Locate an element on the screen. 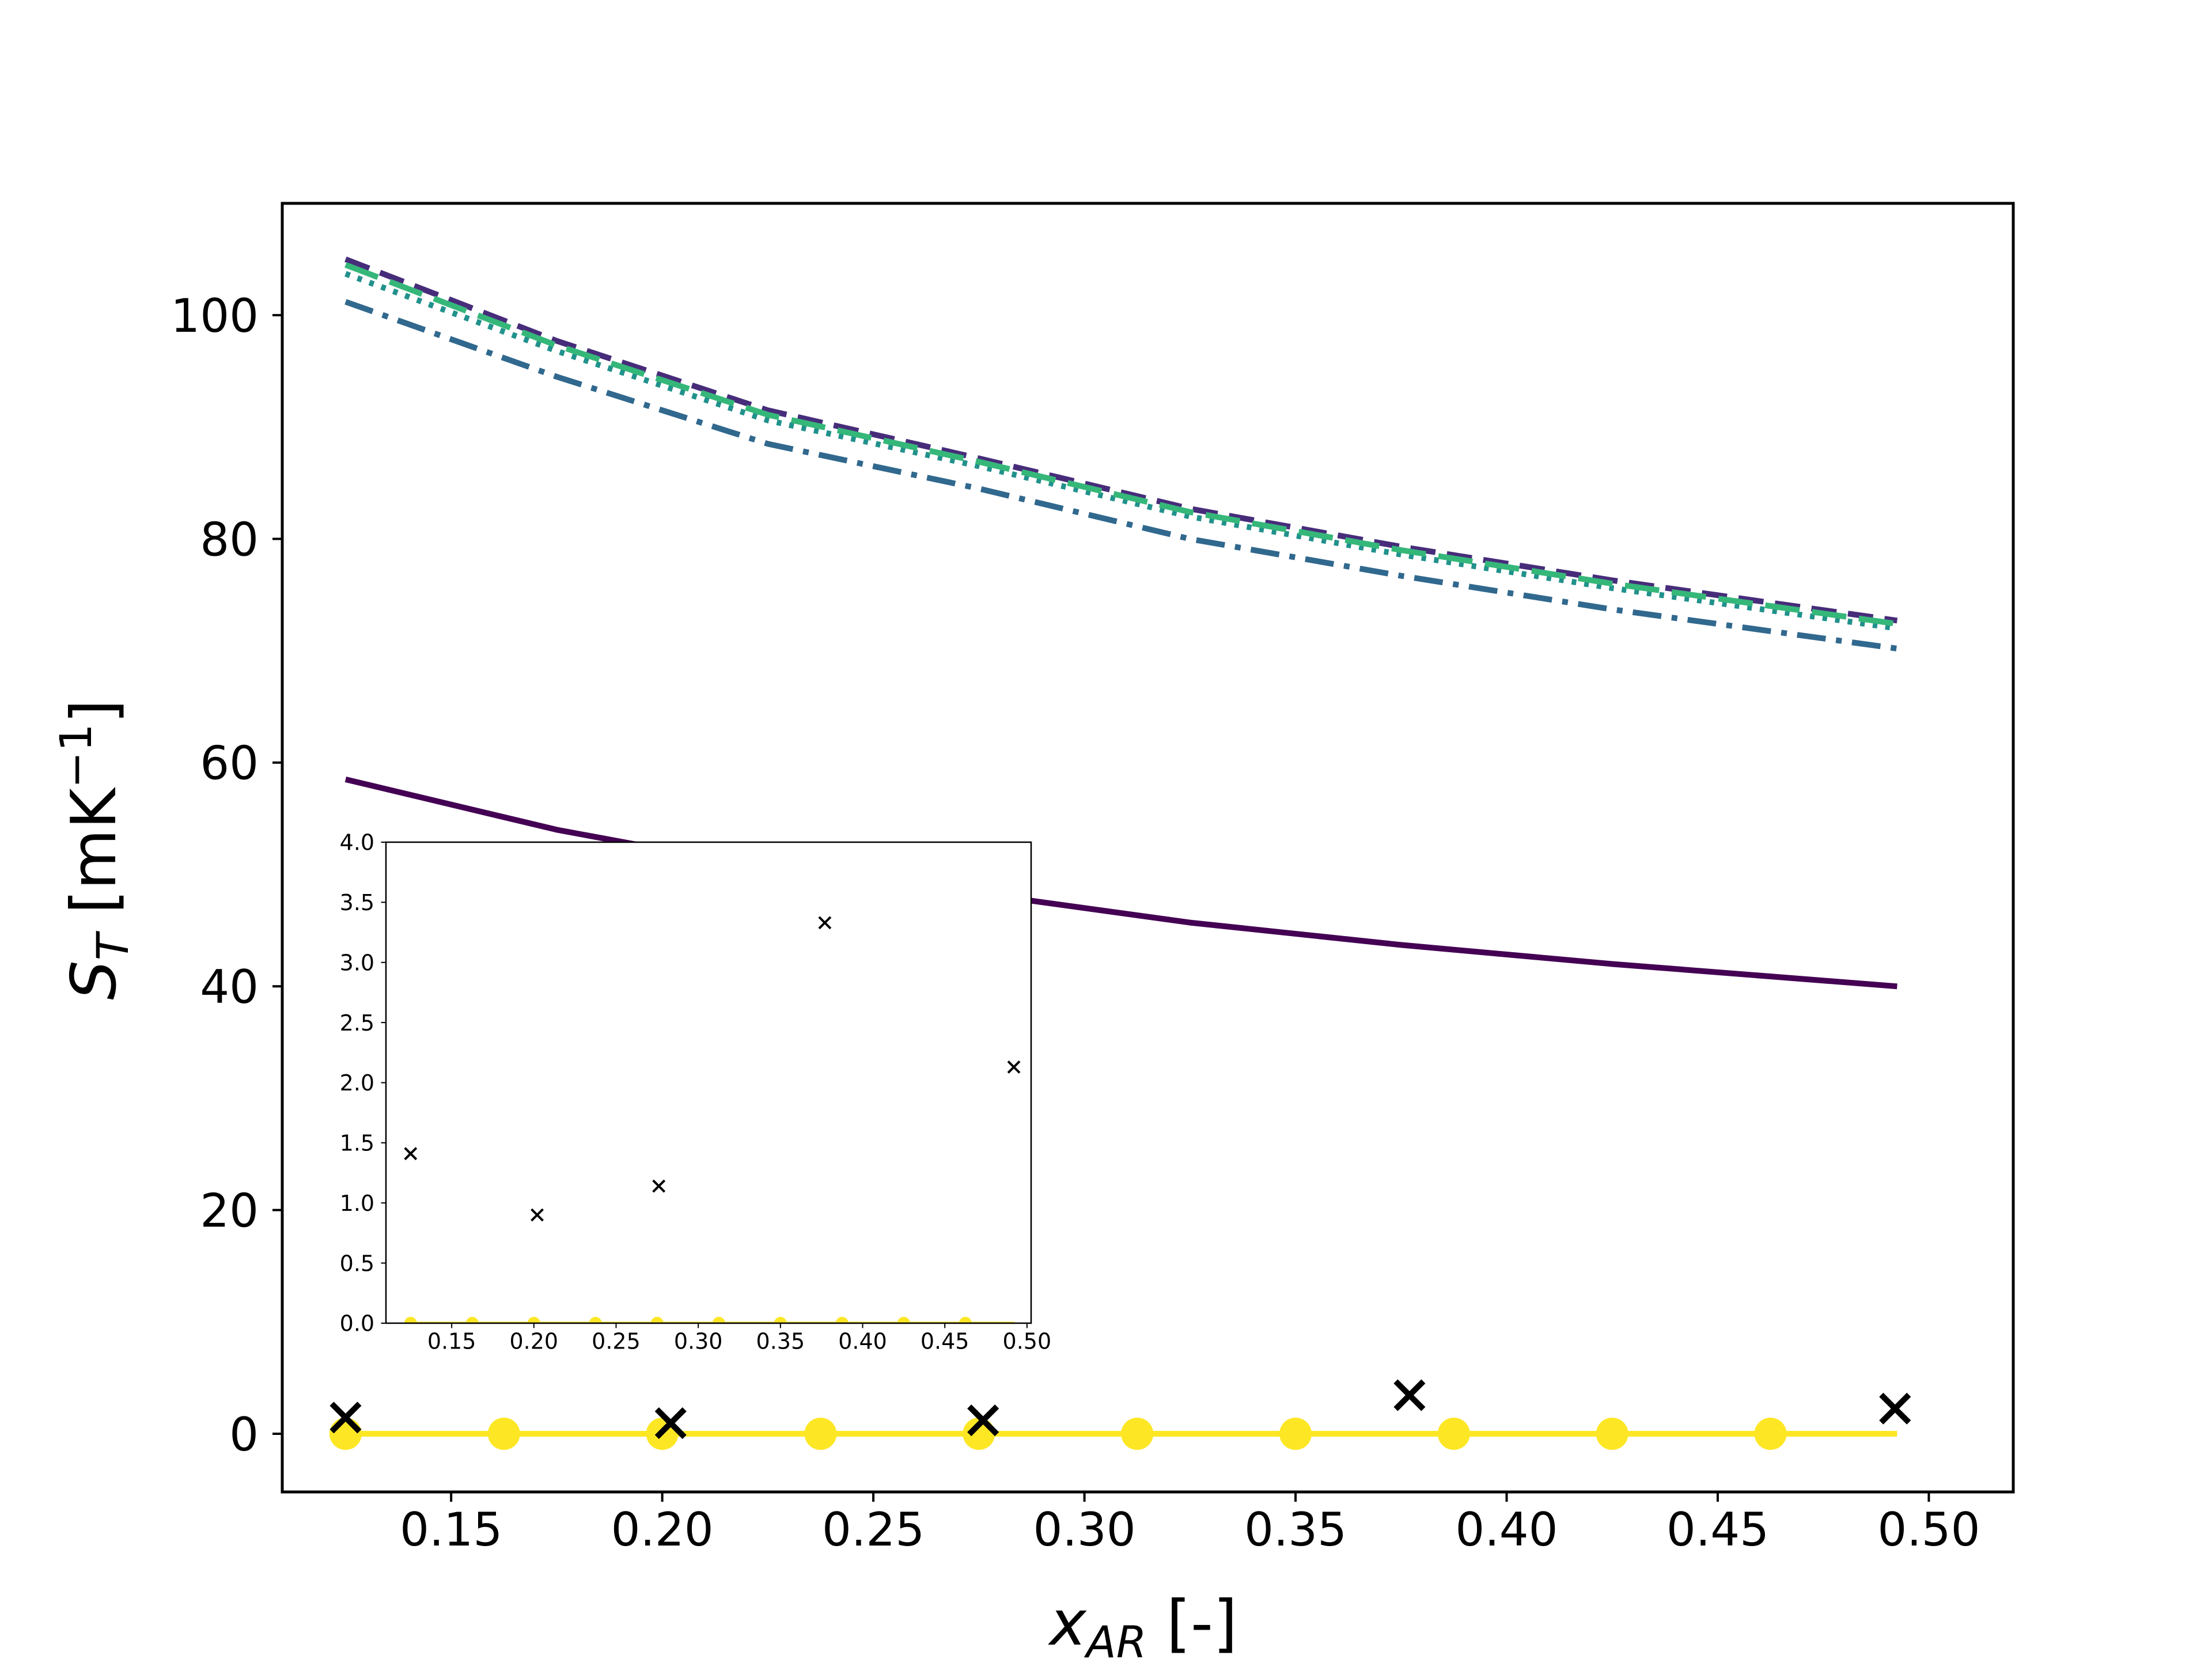 The image size is (2212, 1659). main-x-tick-label-3: 0.30 is located at coordinates (1084, 1529).